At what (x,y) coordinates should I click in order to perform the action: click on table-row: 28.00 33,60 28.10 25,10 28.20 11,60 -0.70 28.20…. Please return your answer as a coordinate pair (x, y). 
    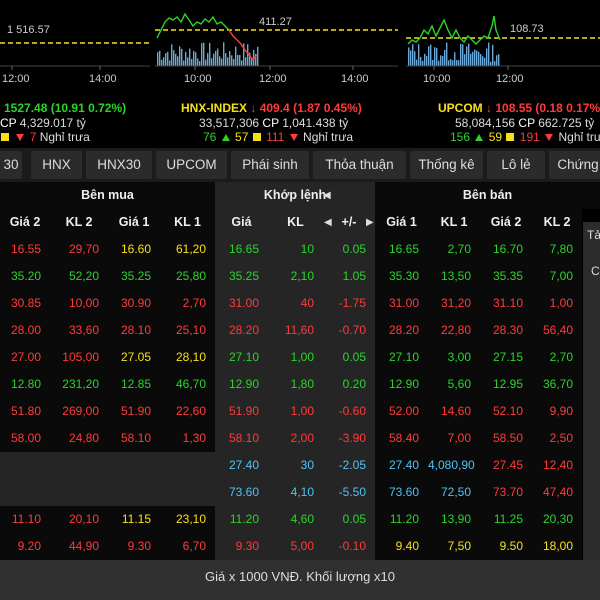
    Looking at the image, I should click on (300, 330).